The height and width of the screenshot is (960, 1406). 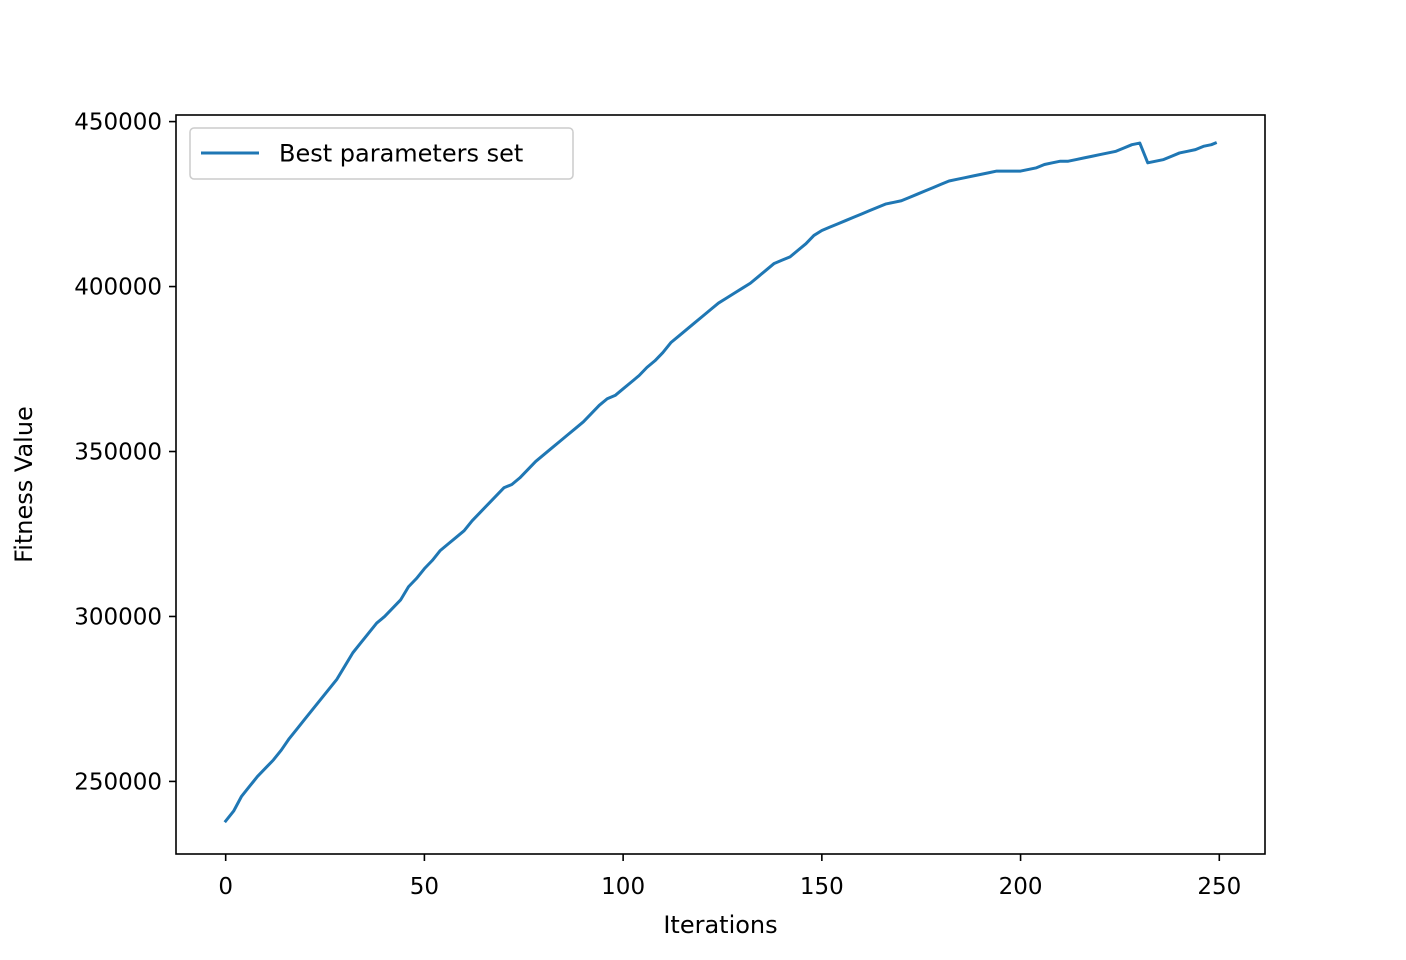 I want to click on x-tick-label: 150, so click(x=822, y=887).